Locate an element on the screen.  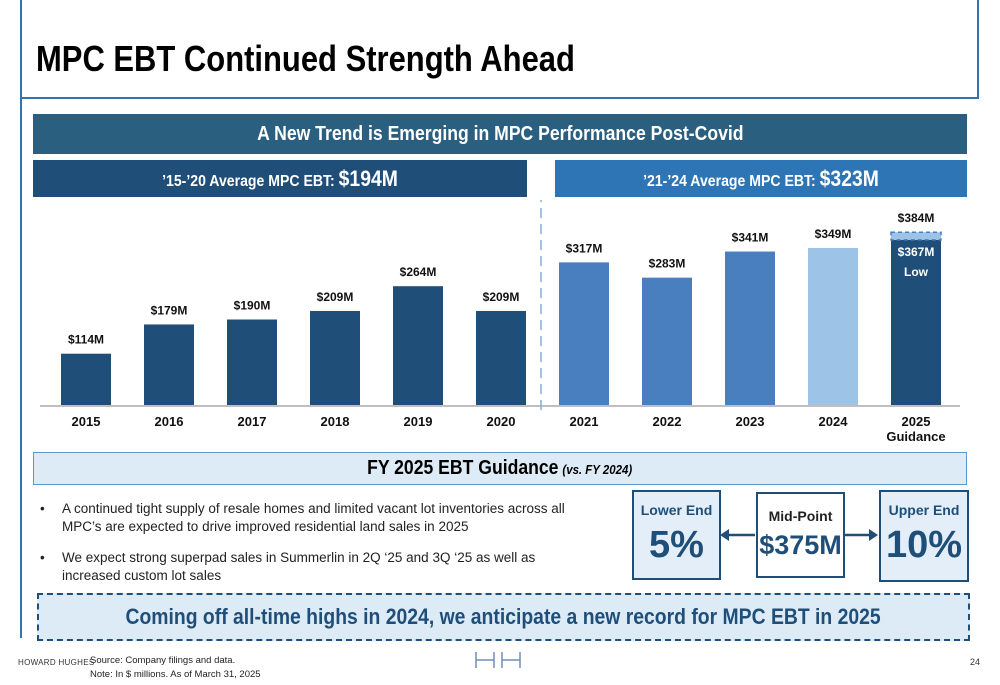
right-header-text: ’21-’24 Average MPC EBT: $323M is located at coordinates (761, 179).